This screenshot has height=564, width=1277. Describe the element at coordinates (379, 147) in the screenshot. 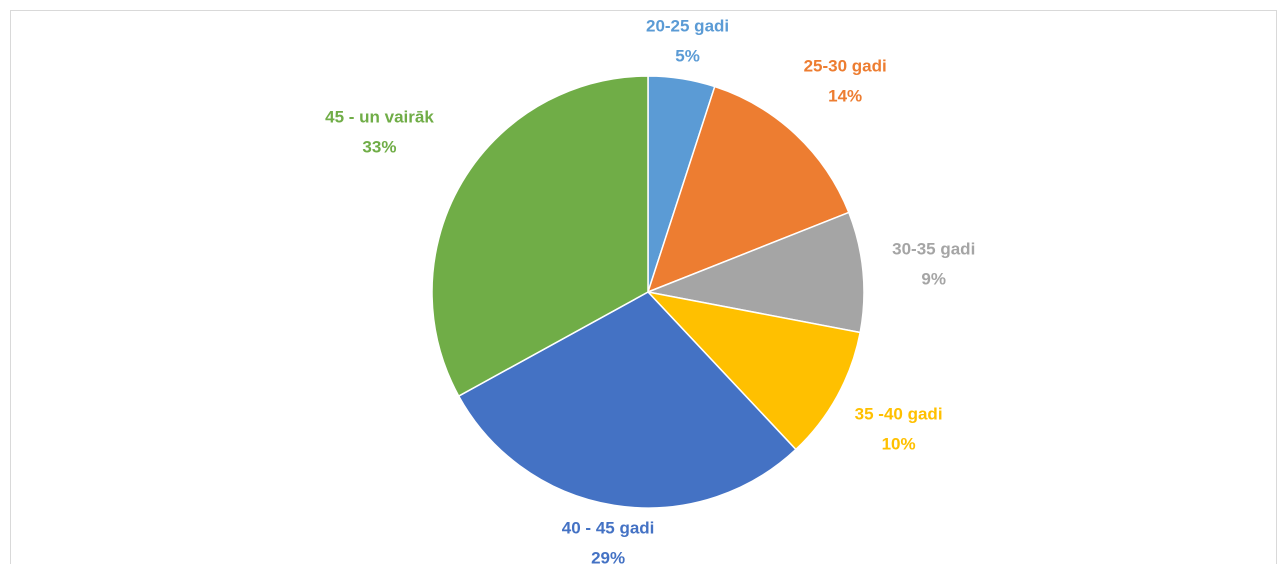

I see `value-label: 33%` at that location.